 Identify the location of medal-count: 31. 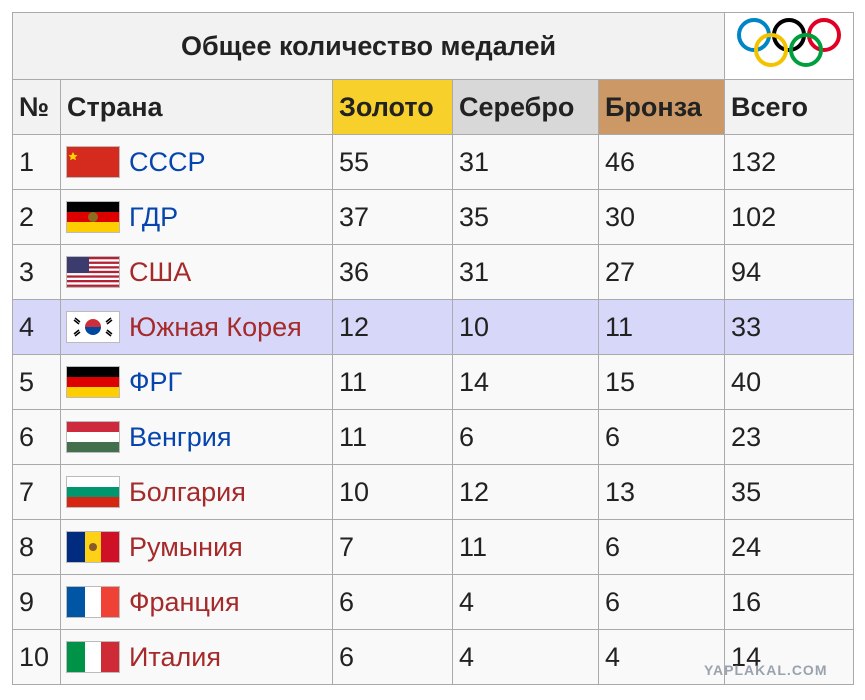
(525, 272).